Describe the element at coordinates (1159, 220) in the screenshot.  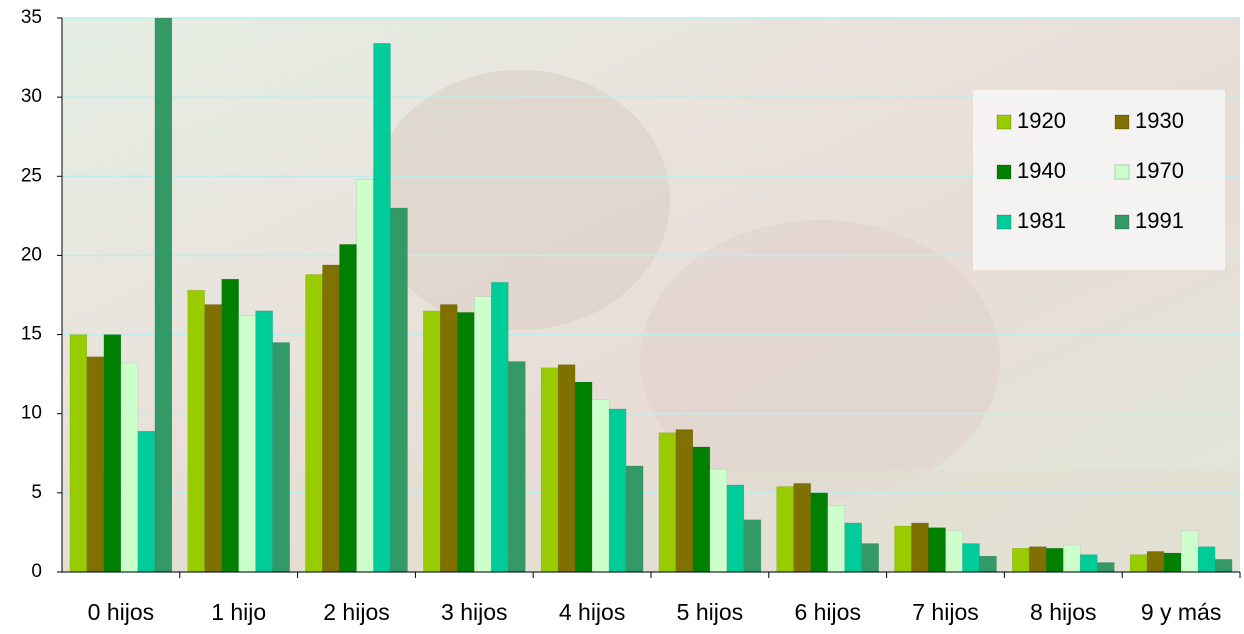
I see `legend-label: 1991` at that location.